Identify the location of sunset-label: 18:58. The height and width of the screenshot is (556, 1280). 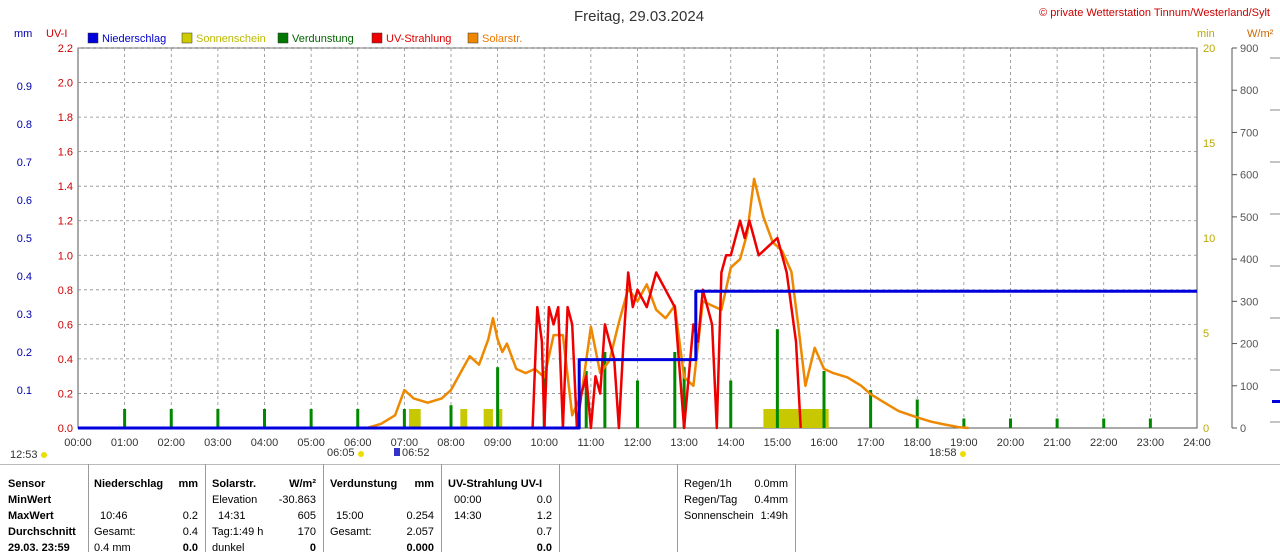
(943, 453).